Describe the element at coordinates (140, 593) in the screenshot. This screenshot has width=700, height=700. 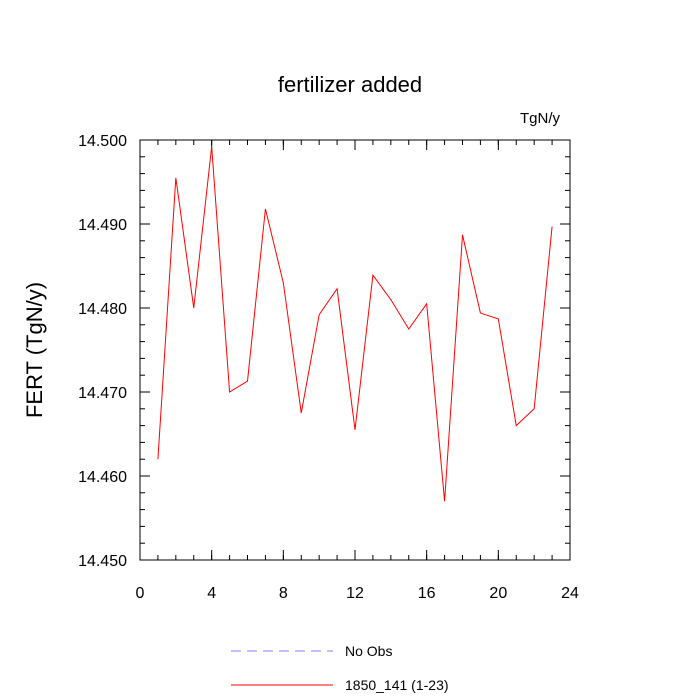
I see `x-tick-label: 0` at that location.